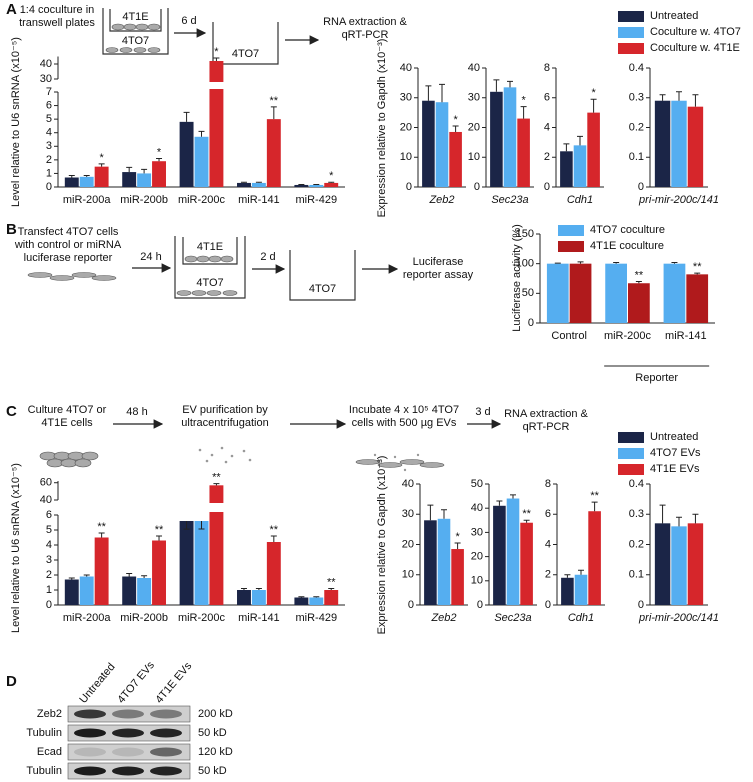 This screenshot has width=753, height=782. Describe the element at coordinates (443, 618) in the screenshot. I see `x-tick-label: Zeb2` at that location.